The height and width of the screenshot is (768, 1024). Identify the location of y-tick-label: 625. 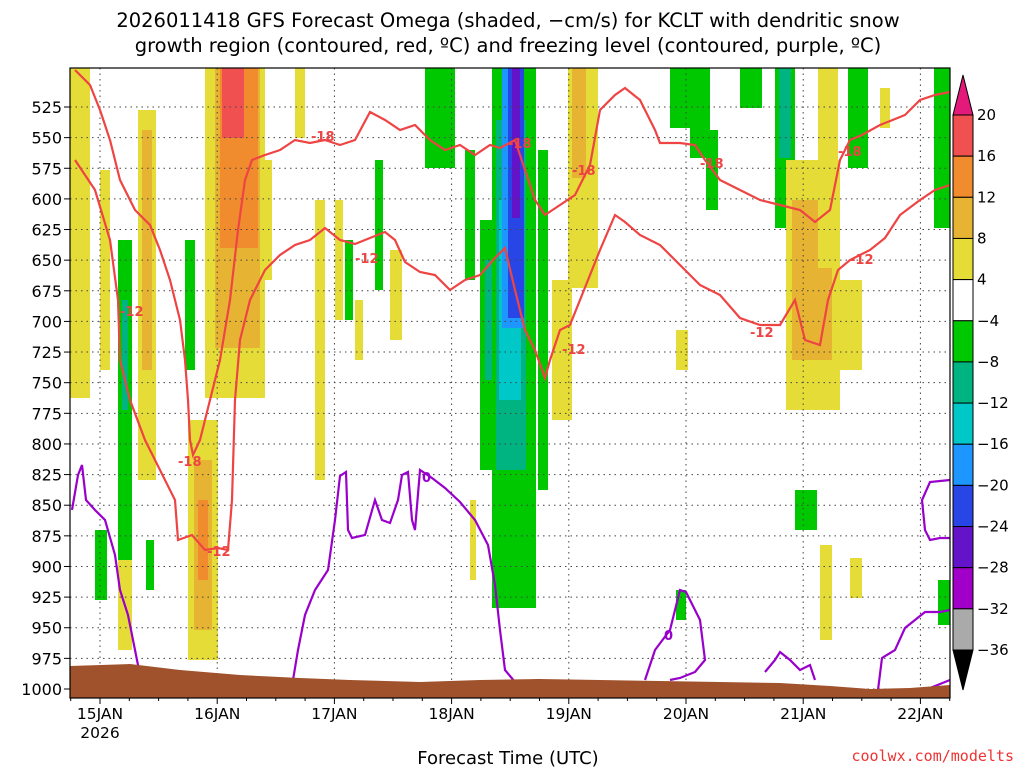
(46, 230).